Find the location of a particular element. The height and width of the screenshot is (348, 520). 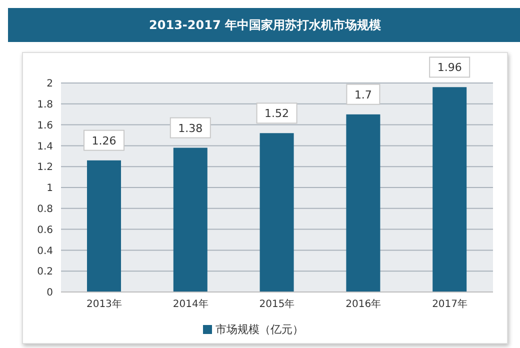

y-tick-label: 0.8 is located at coordinates (45, 209).